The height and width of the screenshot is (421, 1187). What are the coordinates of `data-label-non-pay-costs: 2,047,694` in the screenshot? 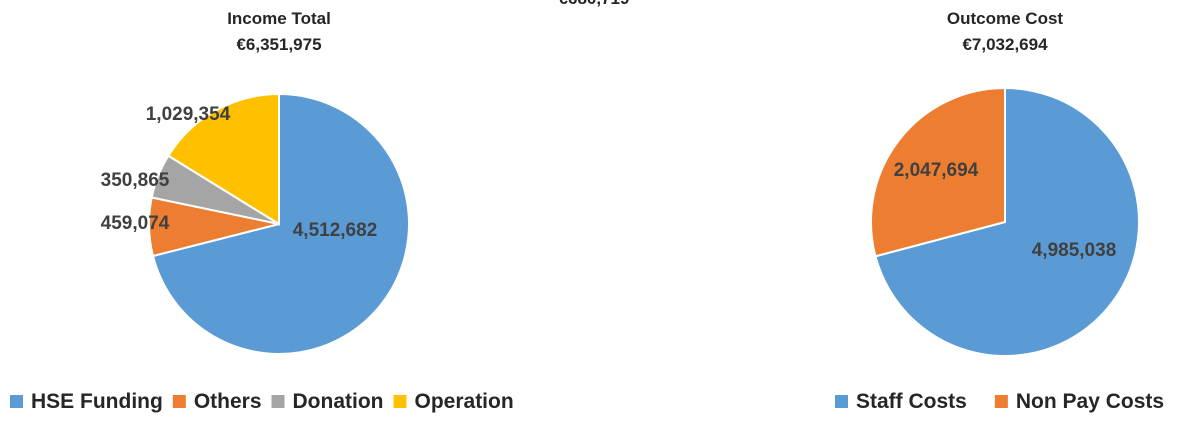 It's located at (936, 170).